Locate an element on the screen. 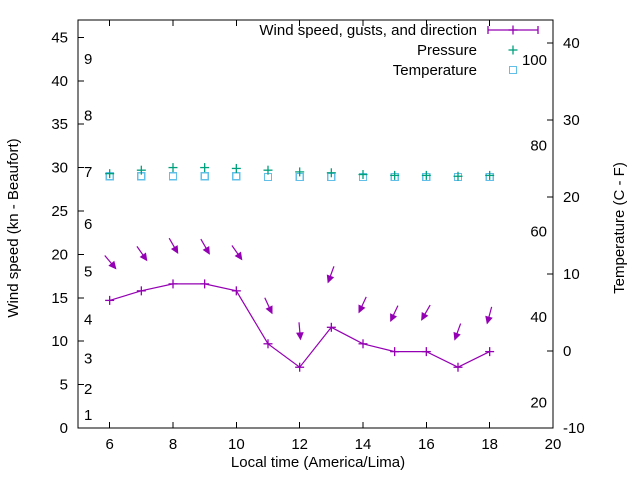 The height and width of the screenshot is (480, 640). legend-label-3: Temperature is located at coordinates (435, 70).